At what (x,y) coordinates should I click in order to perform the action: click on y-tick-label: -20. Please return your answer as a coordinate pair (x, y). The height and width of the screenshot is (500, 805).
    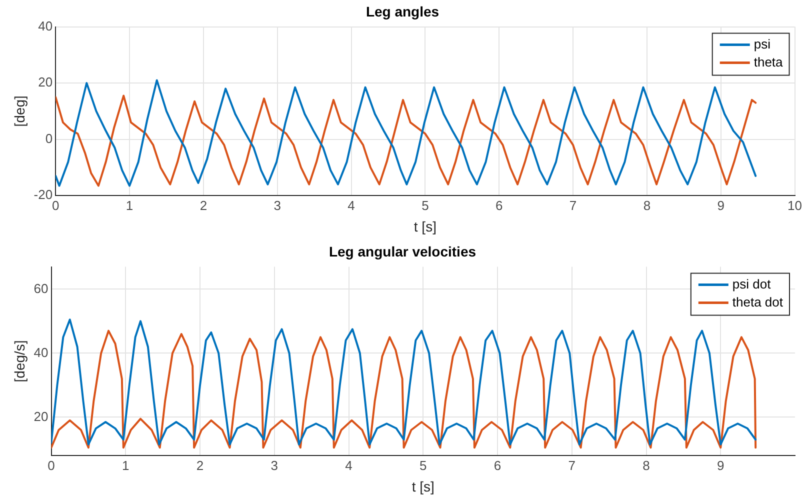
    Looking at the image, I should click on (43, 194).